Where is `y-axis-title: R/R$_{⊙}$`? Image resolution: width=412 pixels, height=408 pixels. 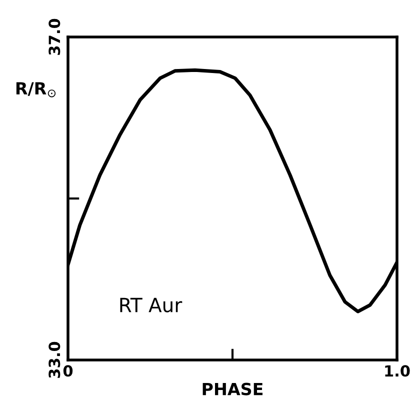
y-axis-title: R/R$_{⊙}$ is located at coordinates (36, 90).